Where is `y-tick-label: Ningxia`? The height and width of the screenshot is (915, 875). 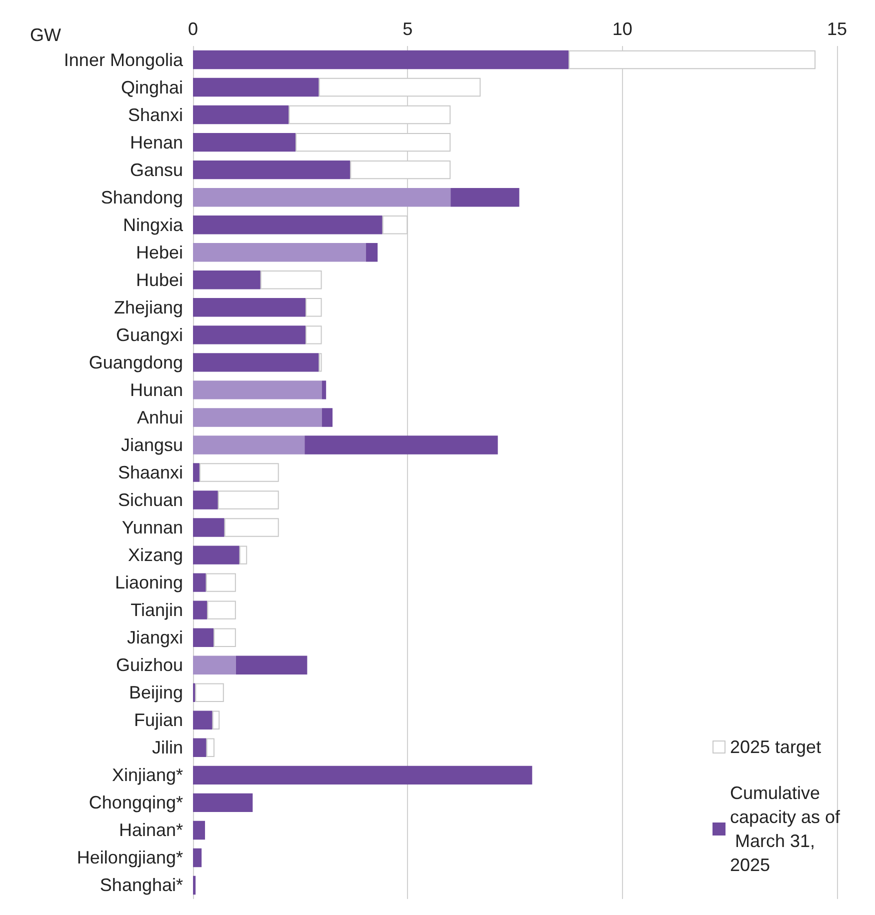
y-tick-label: Ningxia is located at coordinates (153, 224).